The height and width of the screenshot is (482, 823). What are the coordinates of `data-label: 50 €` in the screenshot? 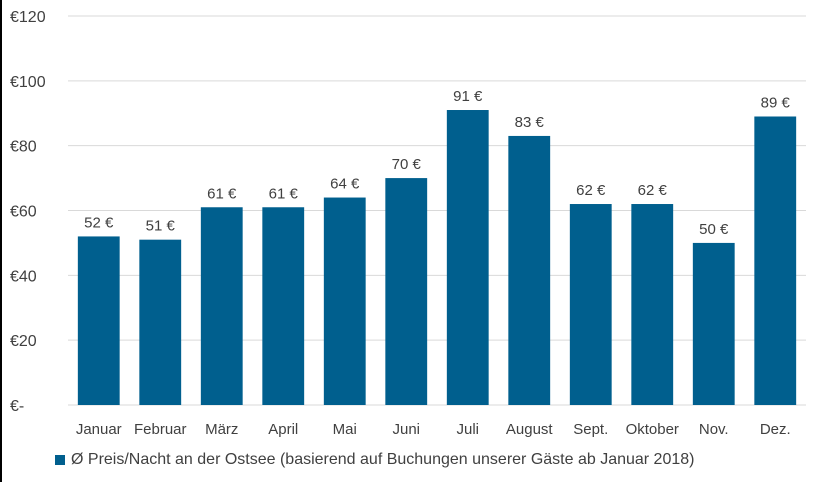 It's located at (714, 229).